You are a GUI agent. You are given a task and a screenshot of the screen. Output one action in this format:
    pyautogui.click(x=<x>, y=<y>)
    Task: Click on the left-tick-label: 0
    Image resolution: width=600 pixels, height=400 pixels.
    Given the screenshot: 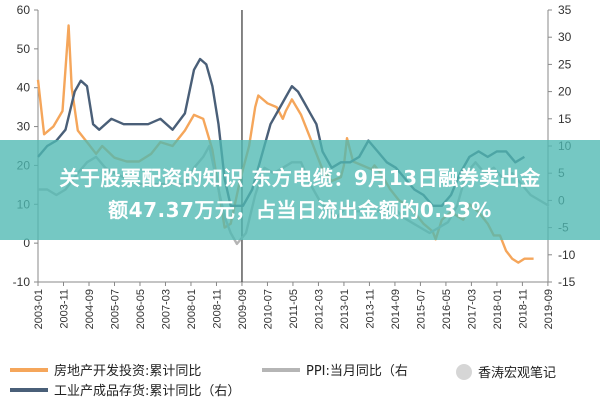 What is the action you would take?
    pyautogui.click(x=26, y=243)
    